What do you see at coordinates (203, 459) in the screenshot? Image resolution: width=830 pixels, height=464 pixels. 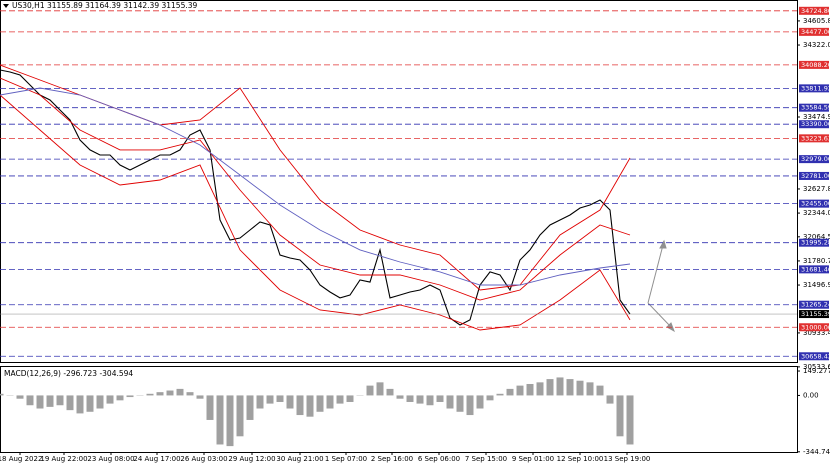 I see `x-tick-label: 26 Aug 03:00` at bounding box center [203, 459].